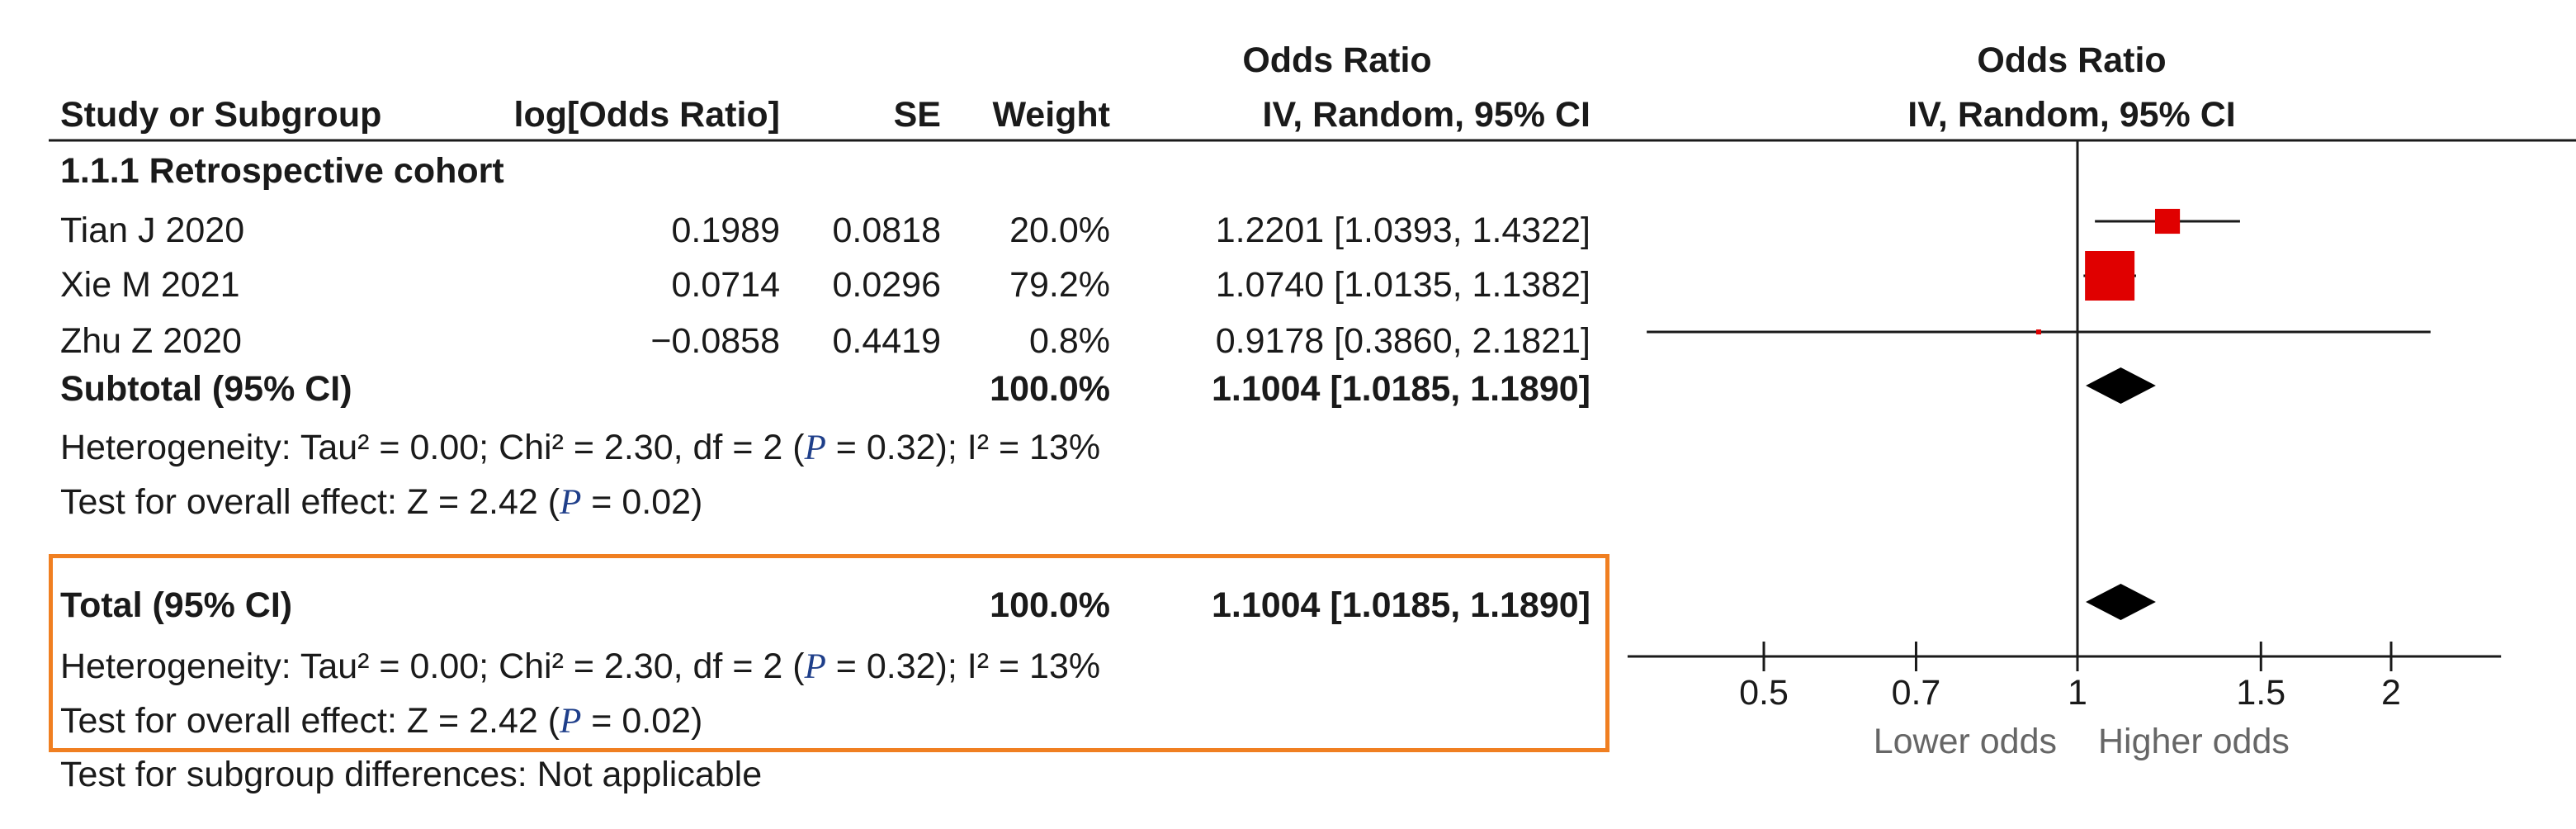  What do you see at coordinates (150, 285) in the screenshot?
I see `study-name: Xie M 2021` at bounding box center [150, 285].